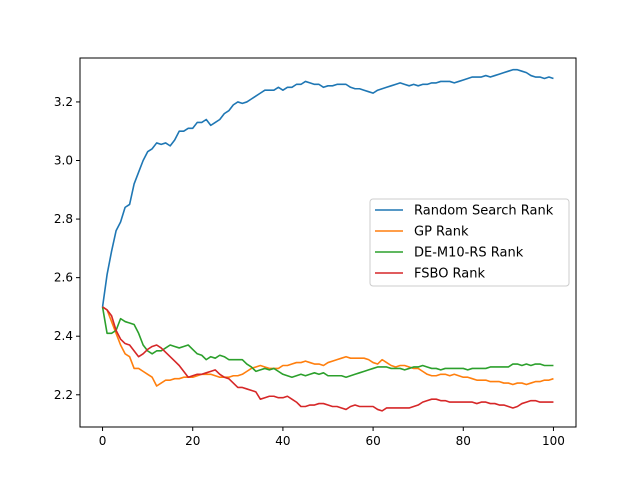 This screenshot has height=480, width=640. I want to click on series-line-gp-rank, so click(328, 346).